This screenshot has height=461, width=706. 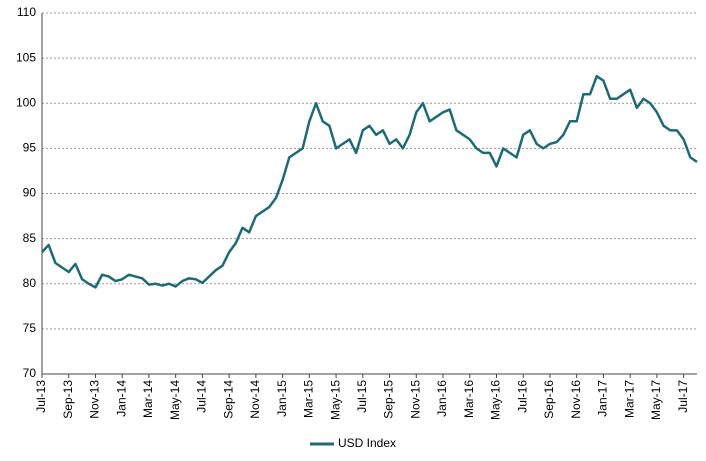 I want to click on y-tick-label: 105, so click(x=26, y=57).